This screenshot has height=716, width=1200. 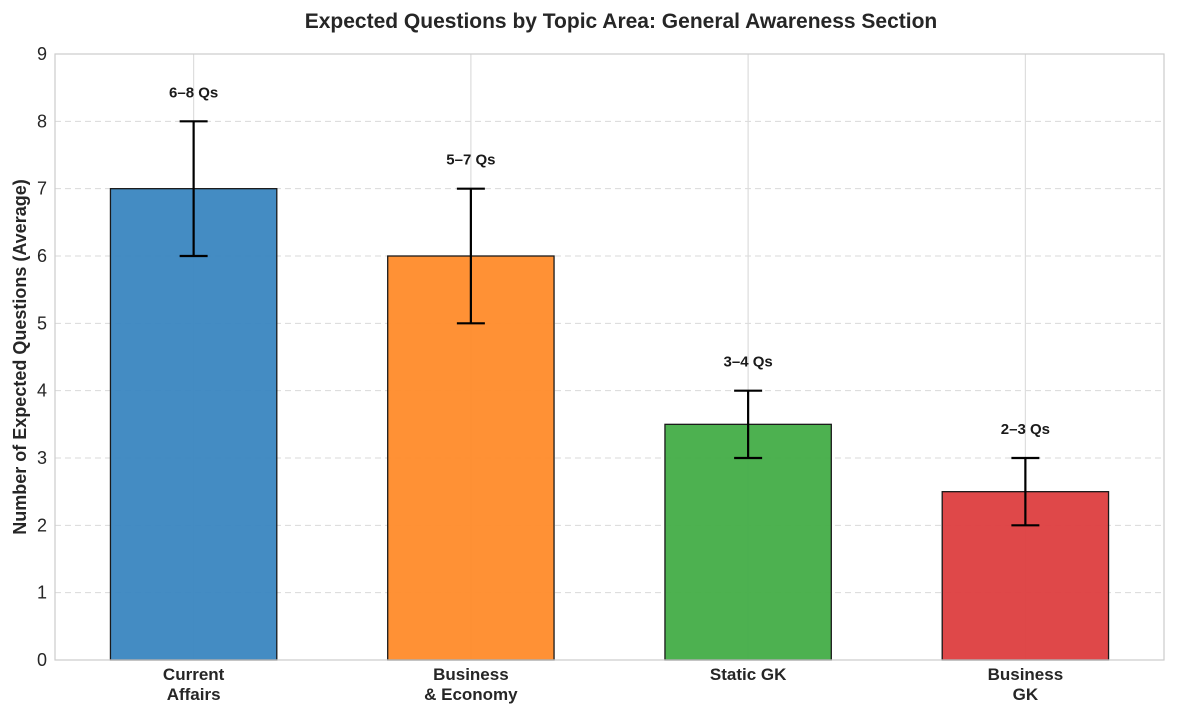 I want to click on y-tick-label: 5, so click(x=42, y=323).